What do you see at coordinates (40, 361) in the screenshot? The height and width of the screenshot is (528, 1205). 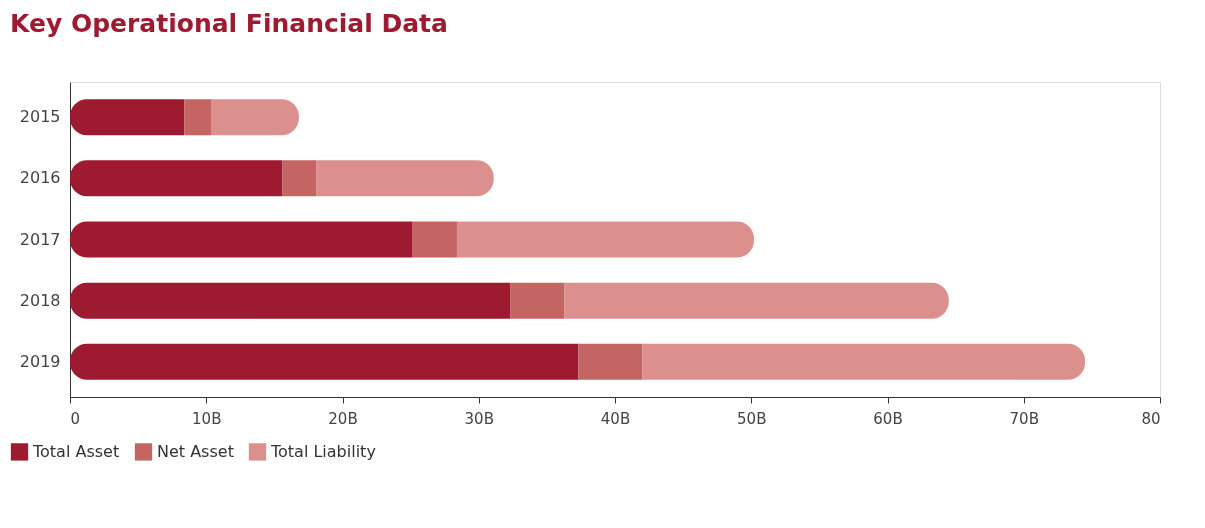 I see `y-tick-label: 2019` at bounding box center [40, 361].